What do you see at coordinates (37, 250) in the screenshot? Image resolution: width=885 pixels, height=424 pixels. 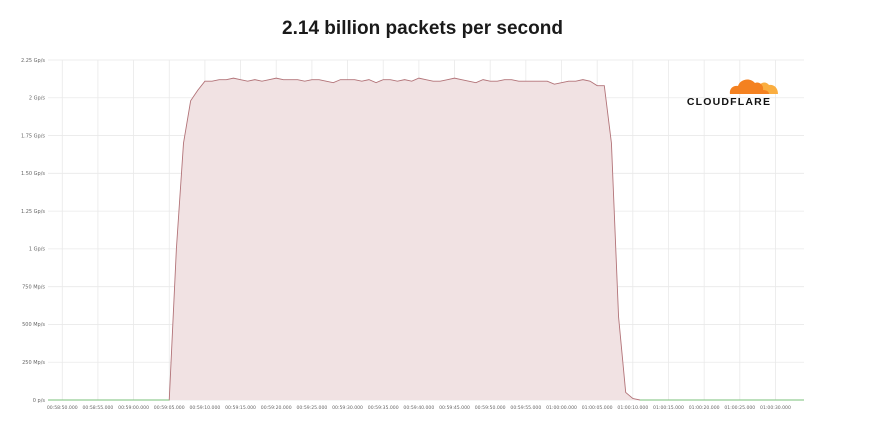 I see `y-tick-label: 1 Gp/s` at bounding box center [37, 250].